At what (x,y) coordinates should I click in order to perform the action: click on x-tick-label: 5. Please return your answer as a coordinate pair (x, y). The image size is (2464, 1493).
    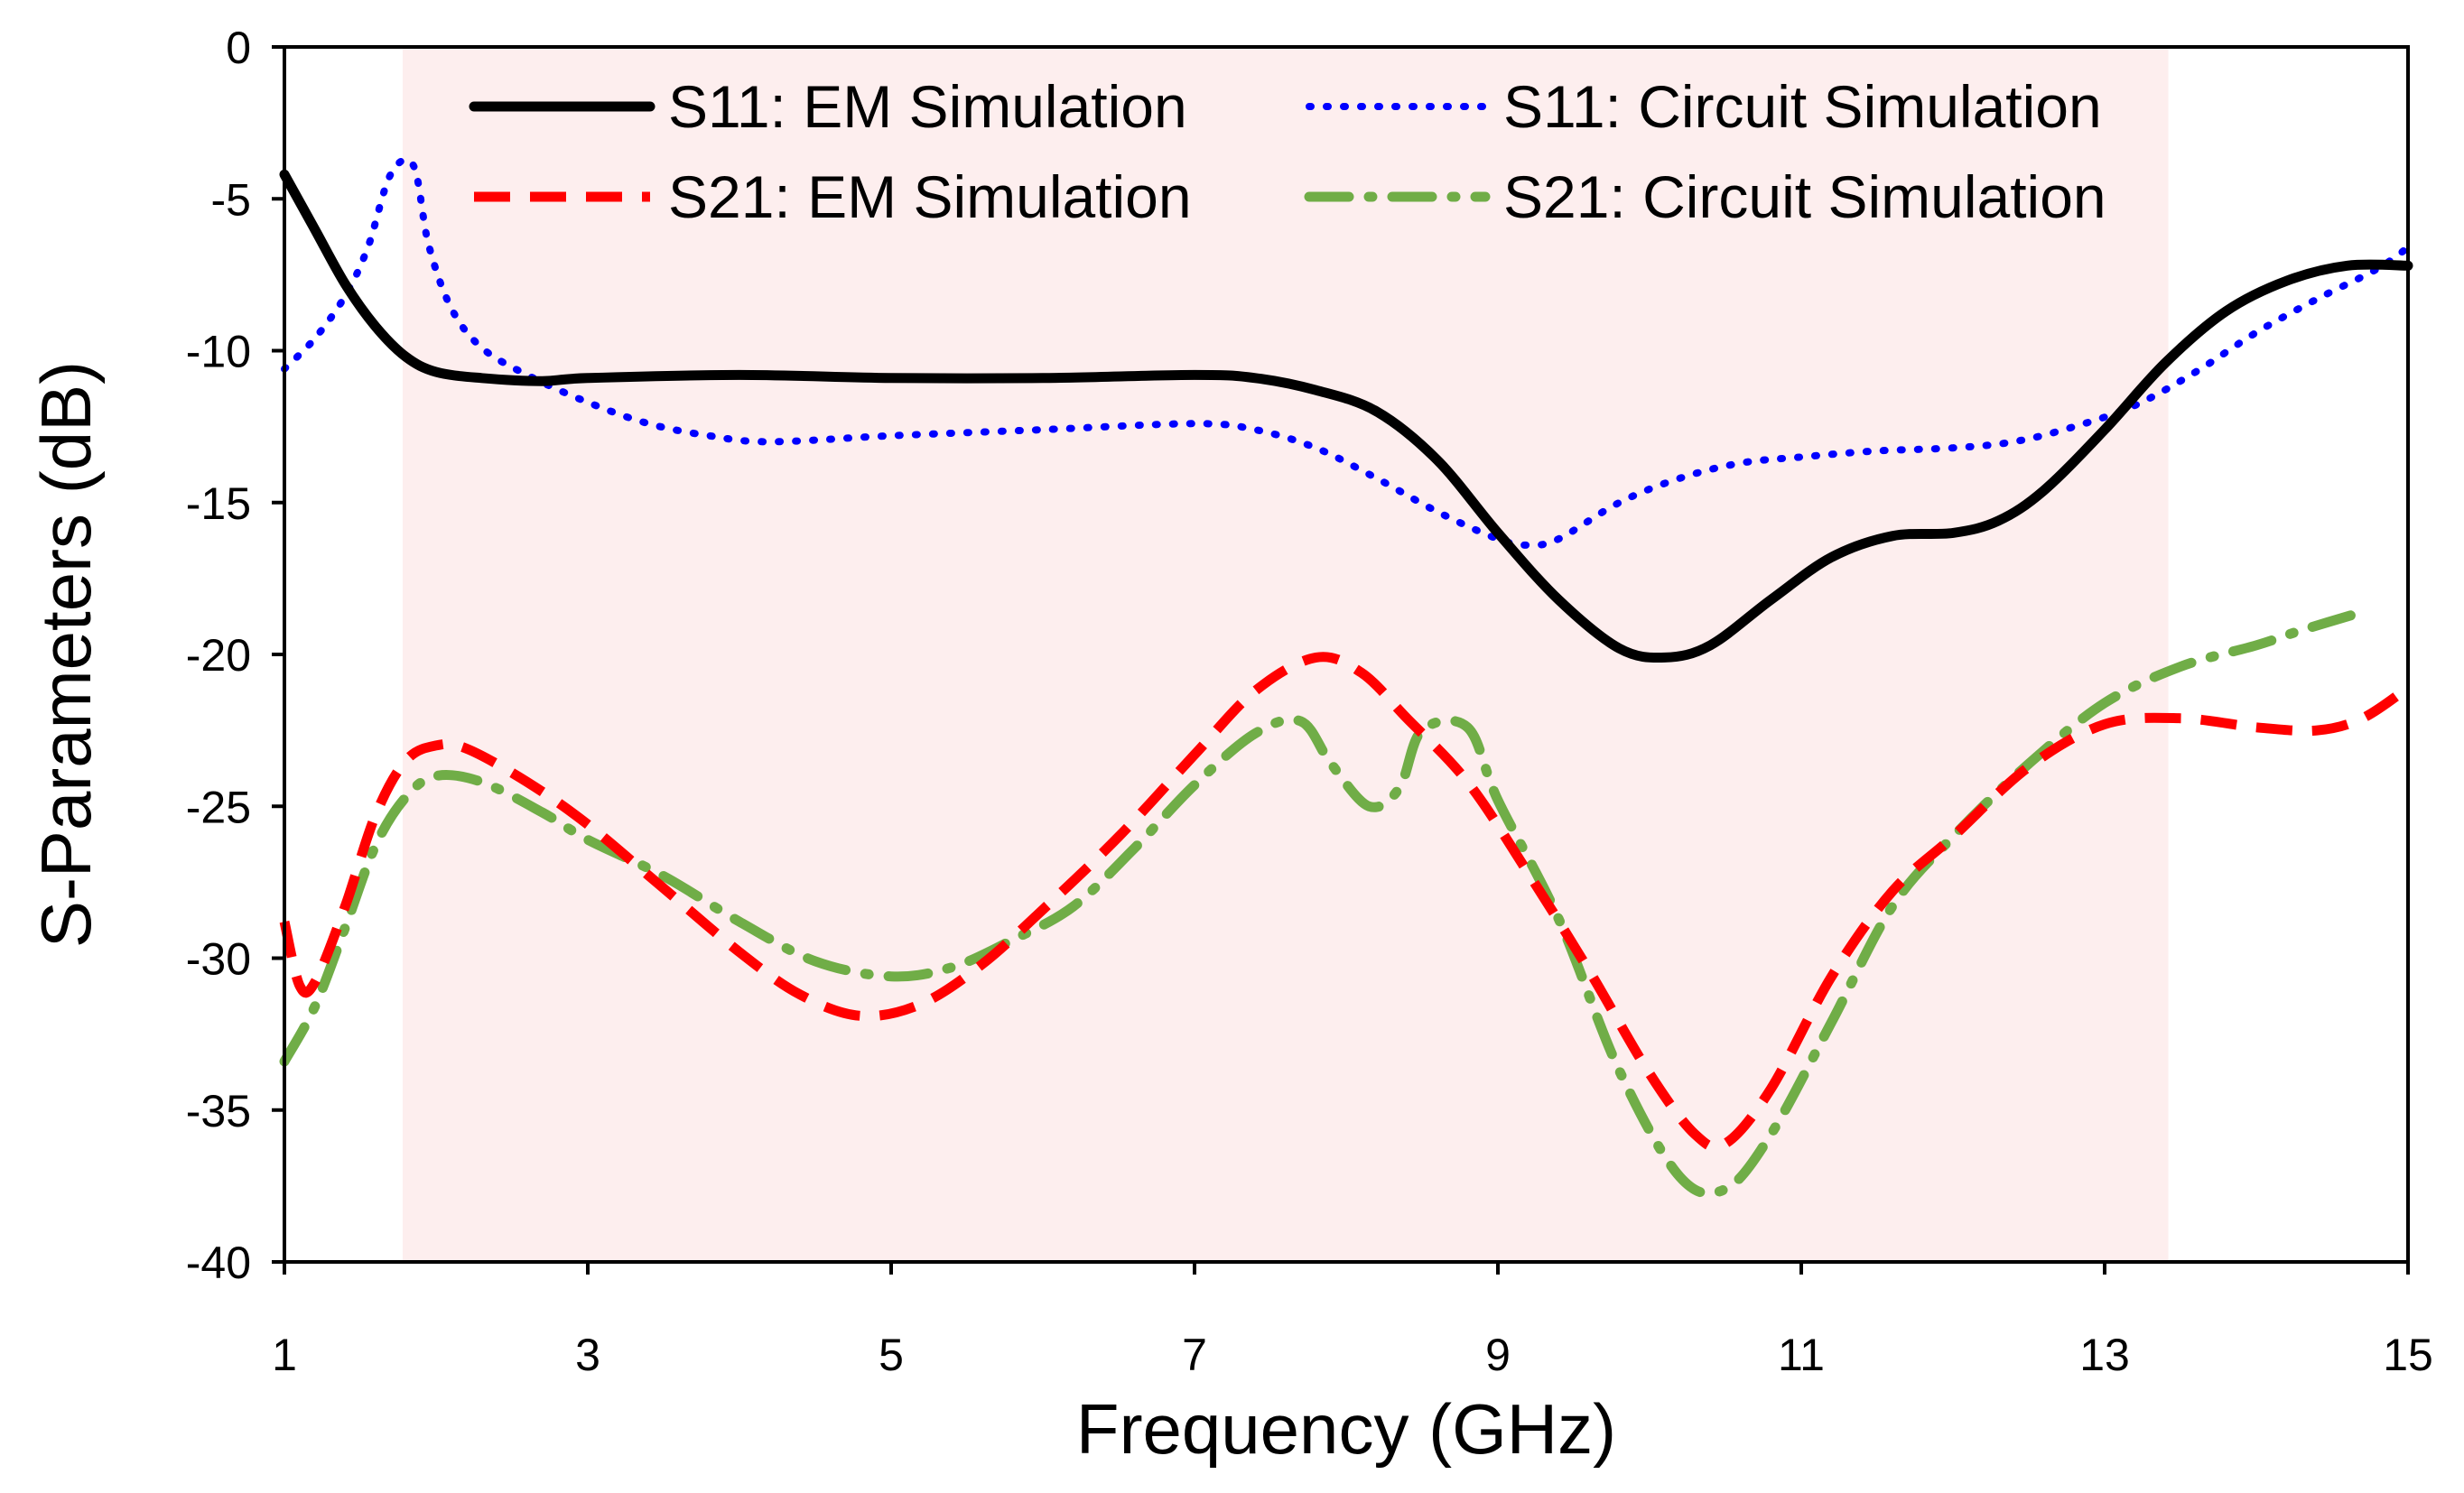
    Looking at the image, I should click on (891, 1355).